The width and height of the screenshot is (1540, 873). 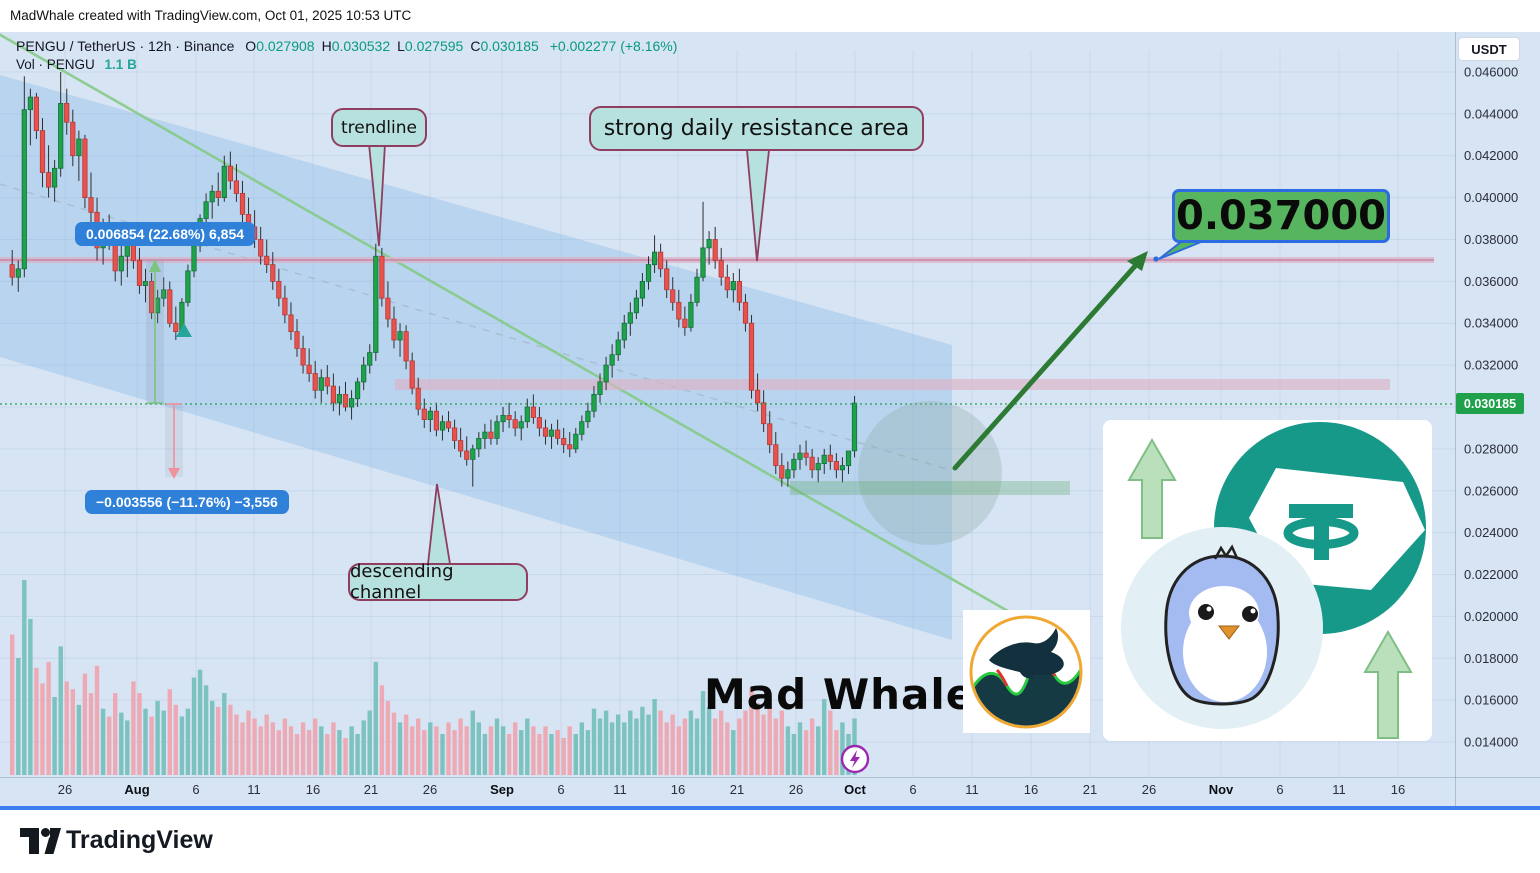 I want to click on ohlc-key: C, so click(x=475, y=46).